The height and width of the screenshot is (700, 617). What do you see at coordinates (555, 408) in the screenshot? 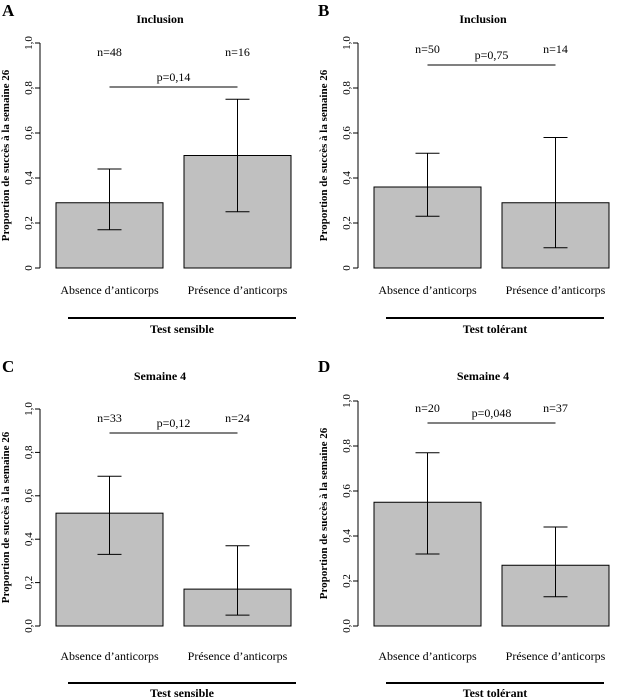
I see `n-label: n=37` at bounding box center [555, 408].